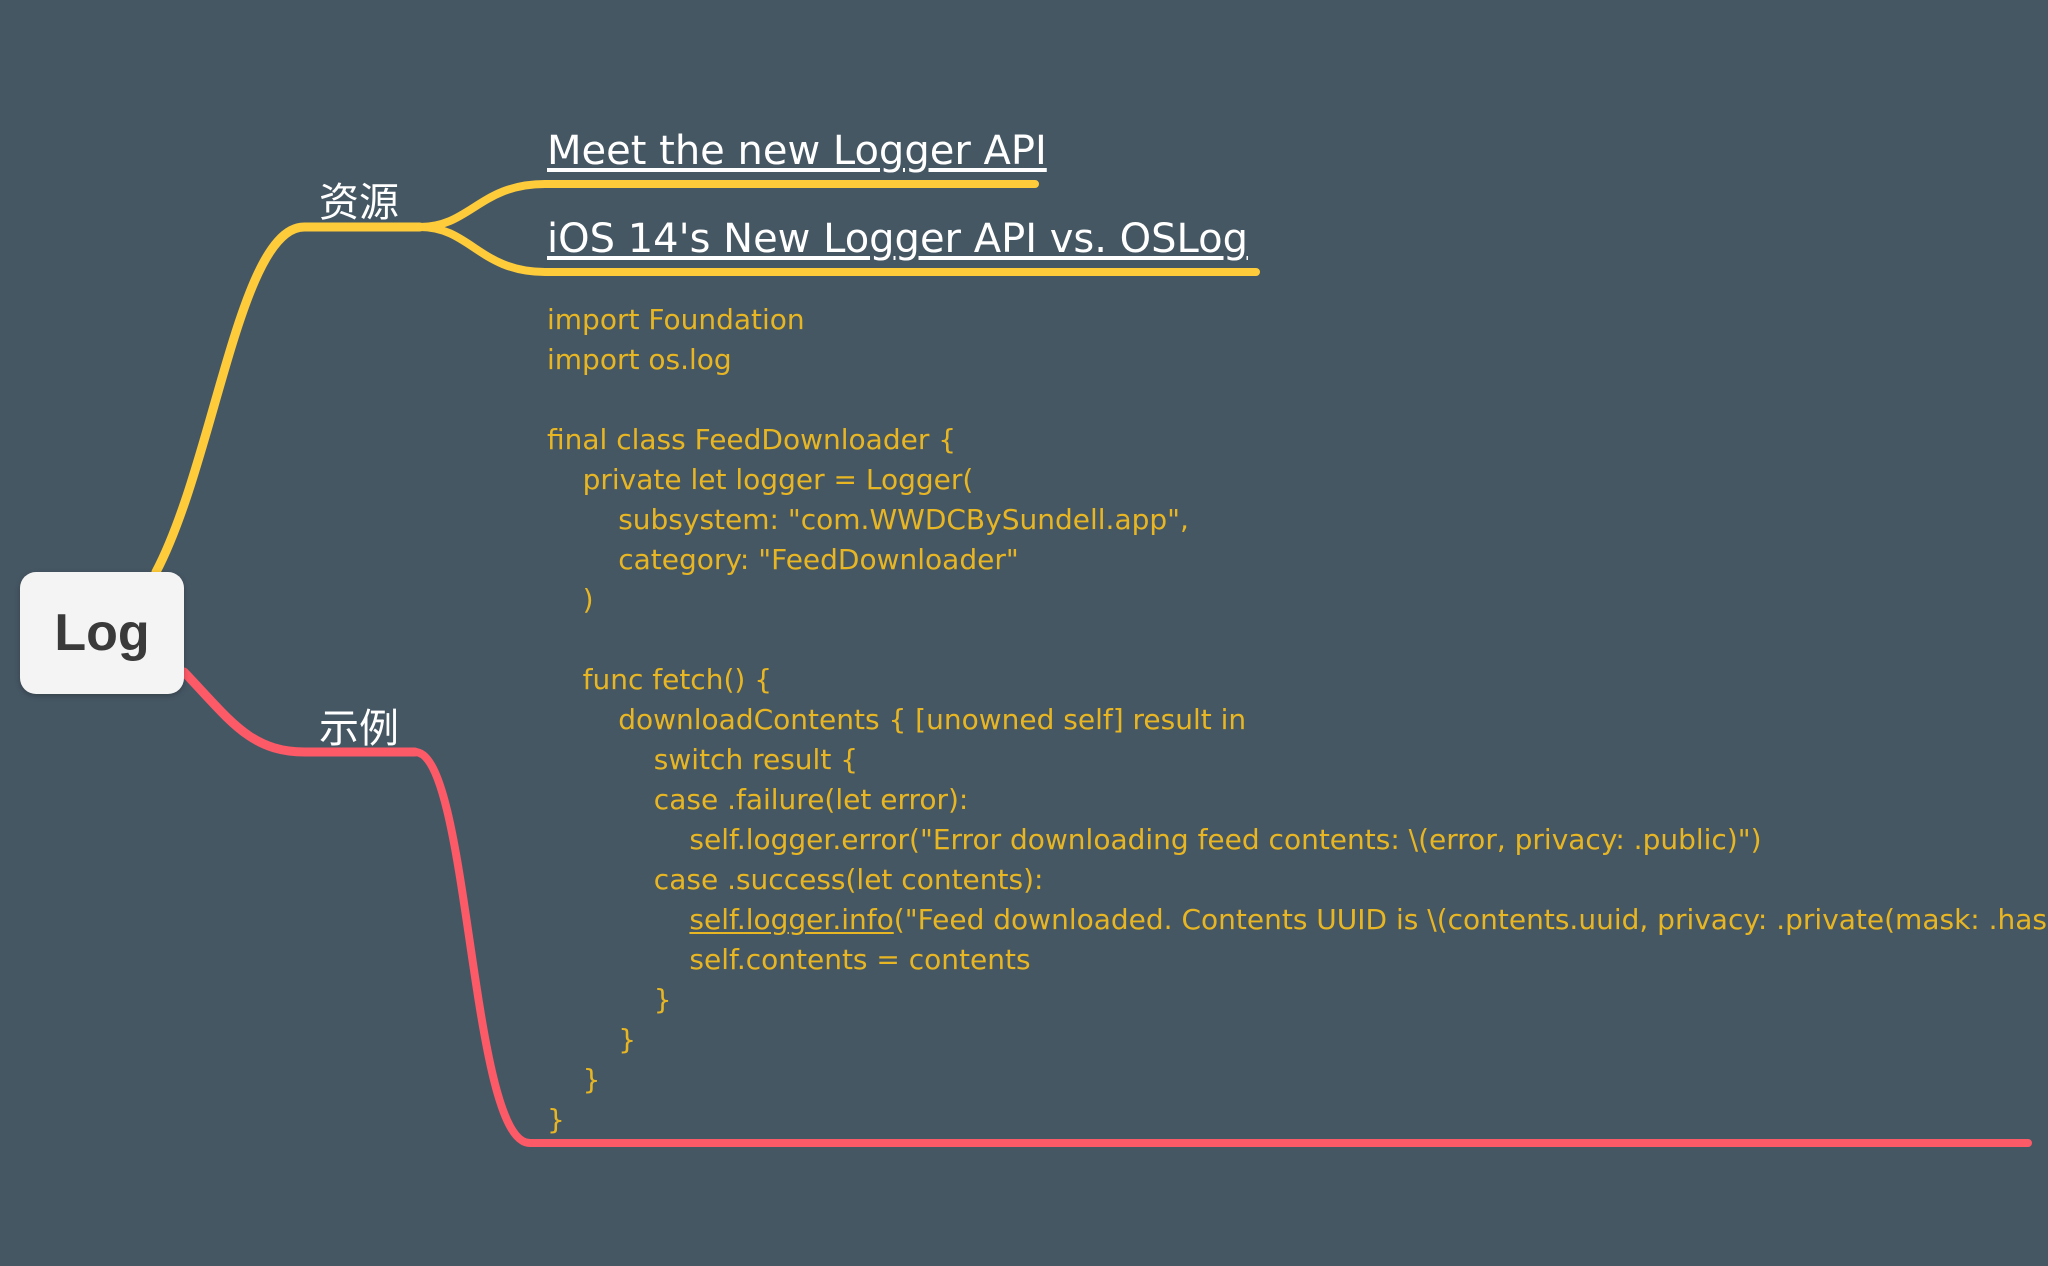  I want to click on code-line: ), so click(570, 599).